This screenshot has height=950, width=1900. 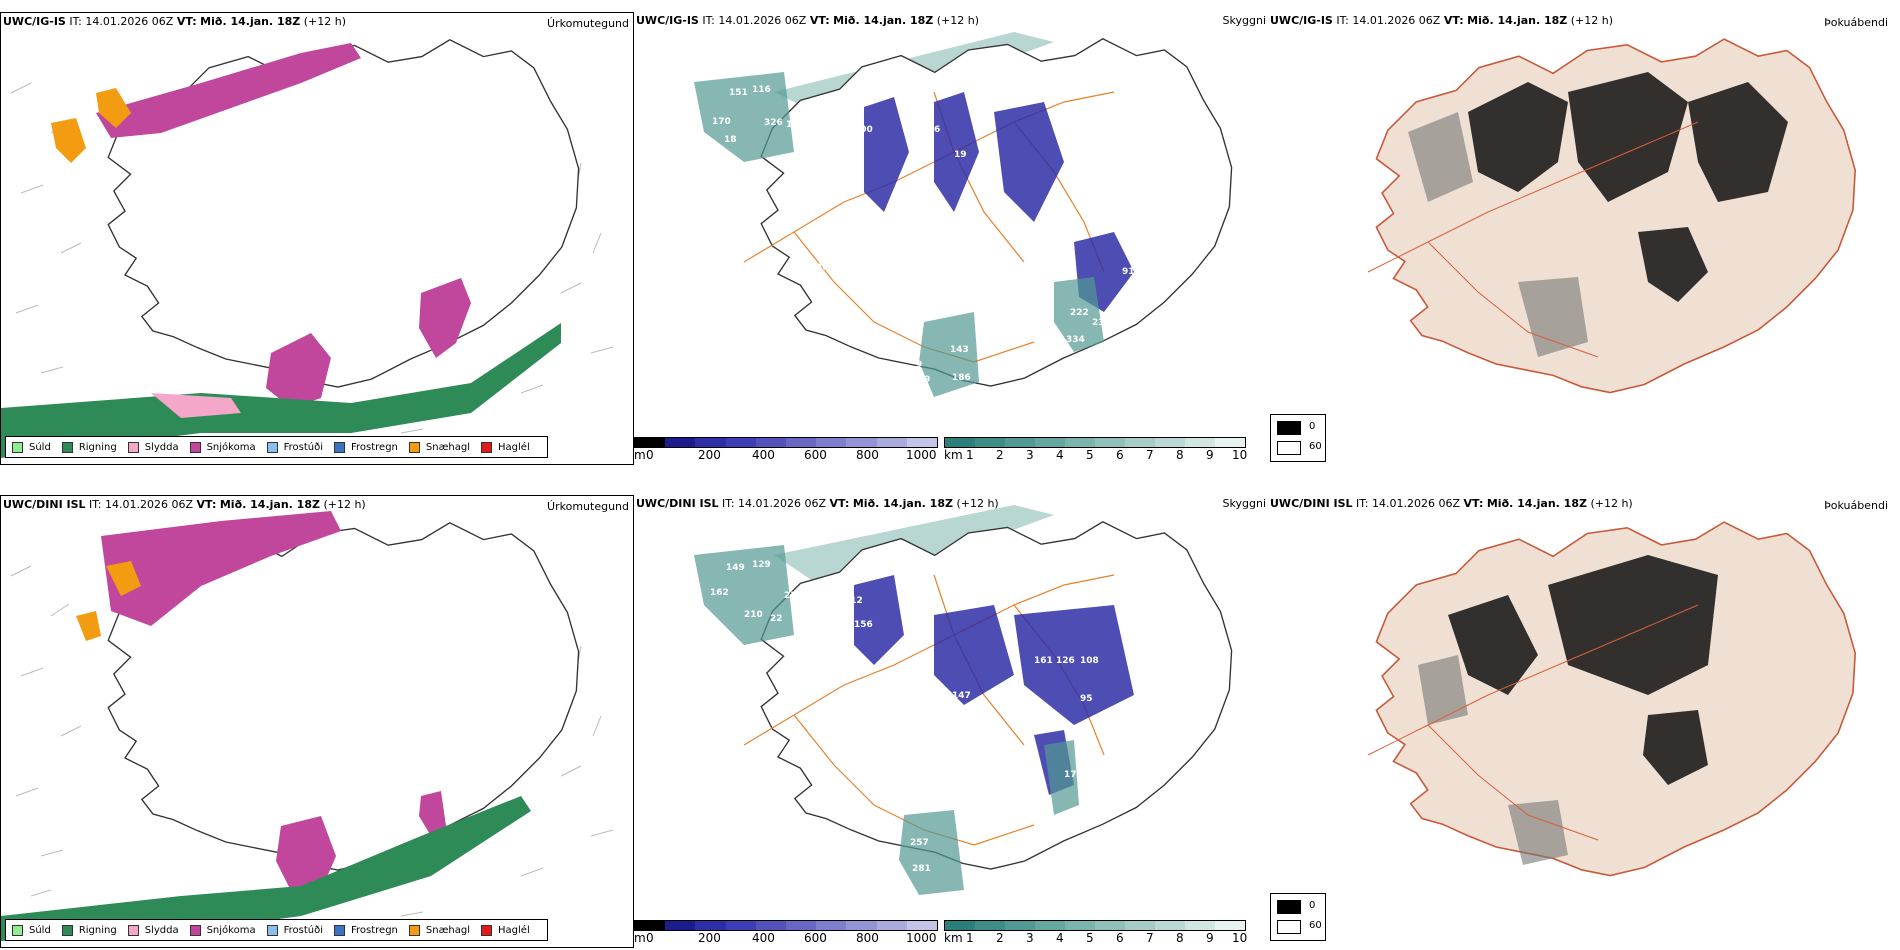 I want to click on legend-item-sudd: Súld, so click(x=31, y=930).